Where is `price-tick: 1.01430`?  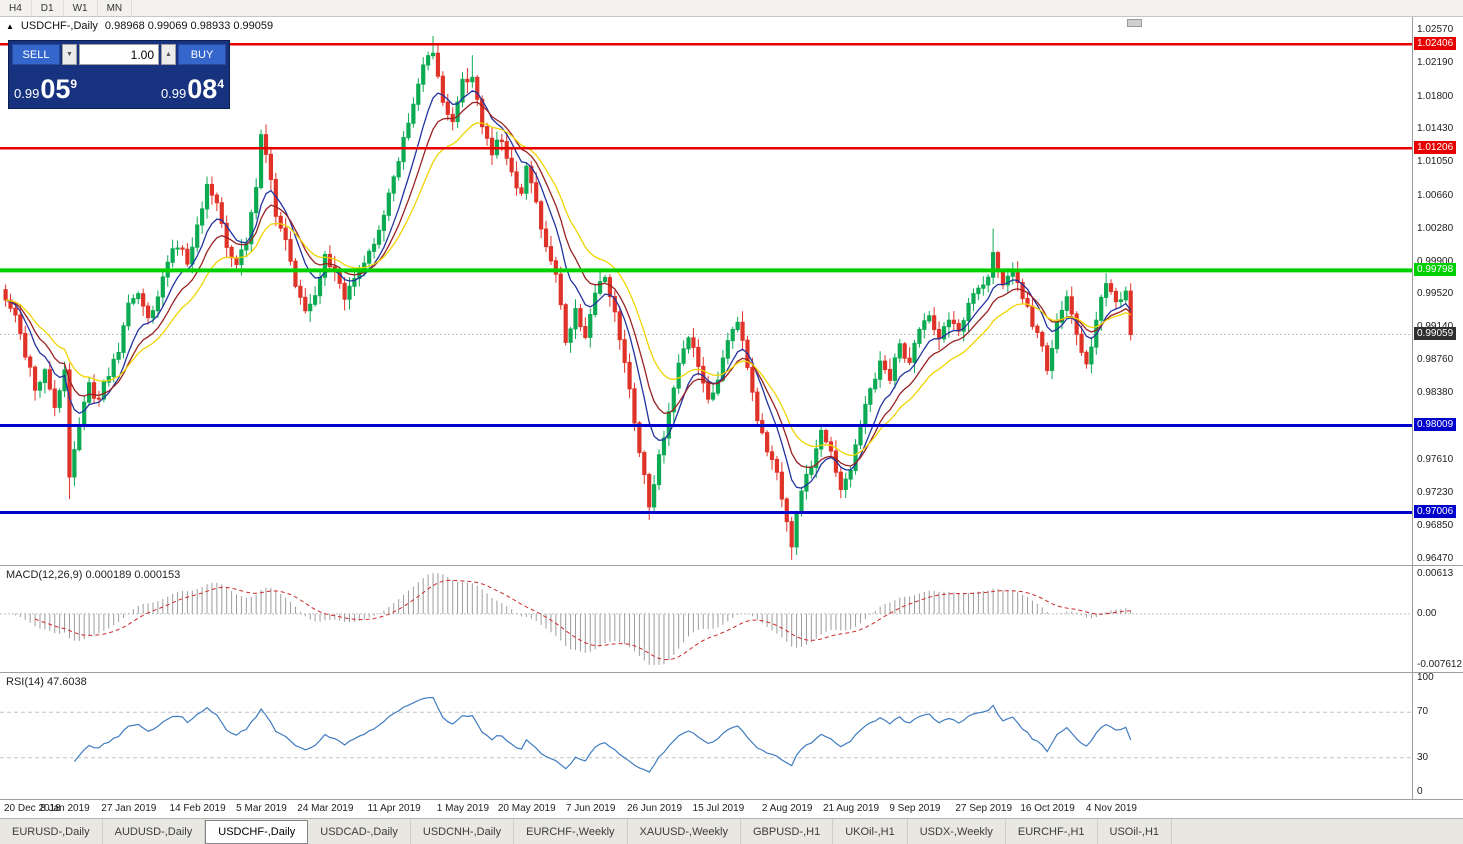 price-tick: 1.01430 is located at coordinates (1435, 128).